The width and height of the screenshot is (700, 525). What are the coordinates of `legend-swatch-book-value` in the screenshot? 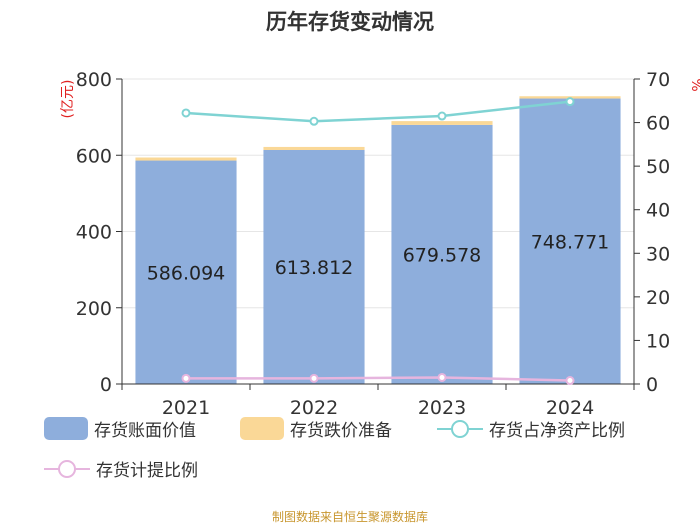 It's located at (66, 428).